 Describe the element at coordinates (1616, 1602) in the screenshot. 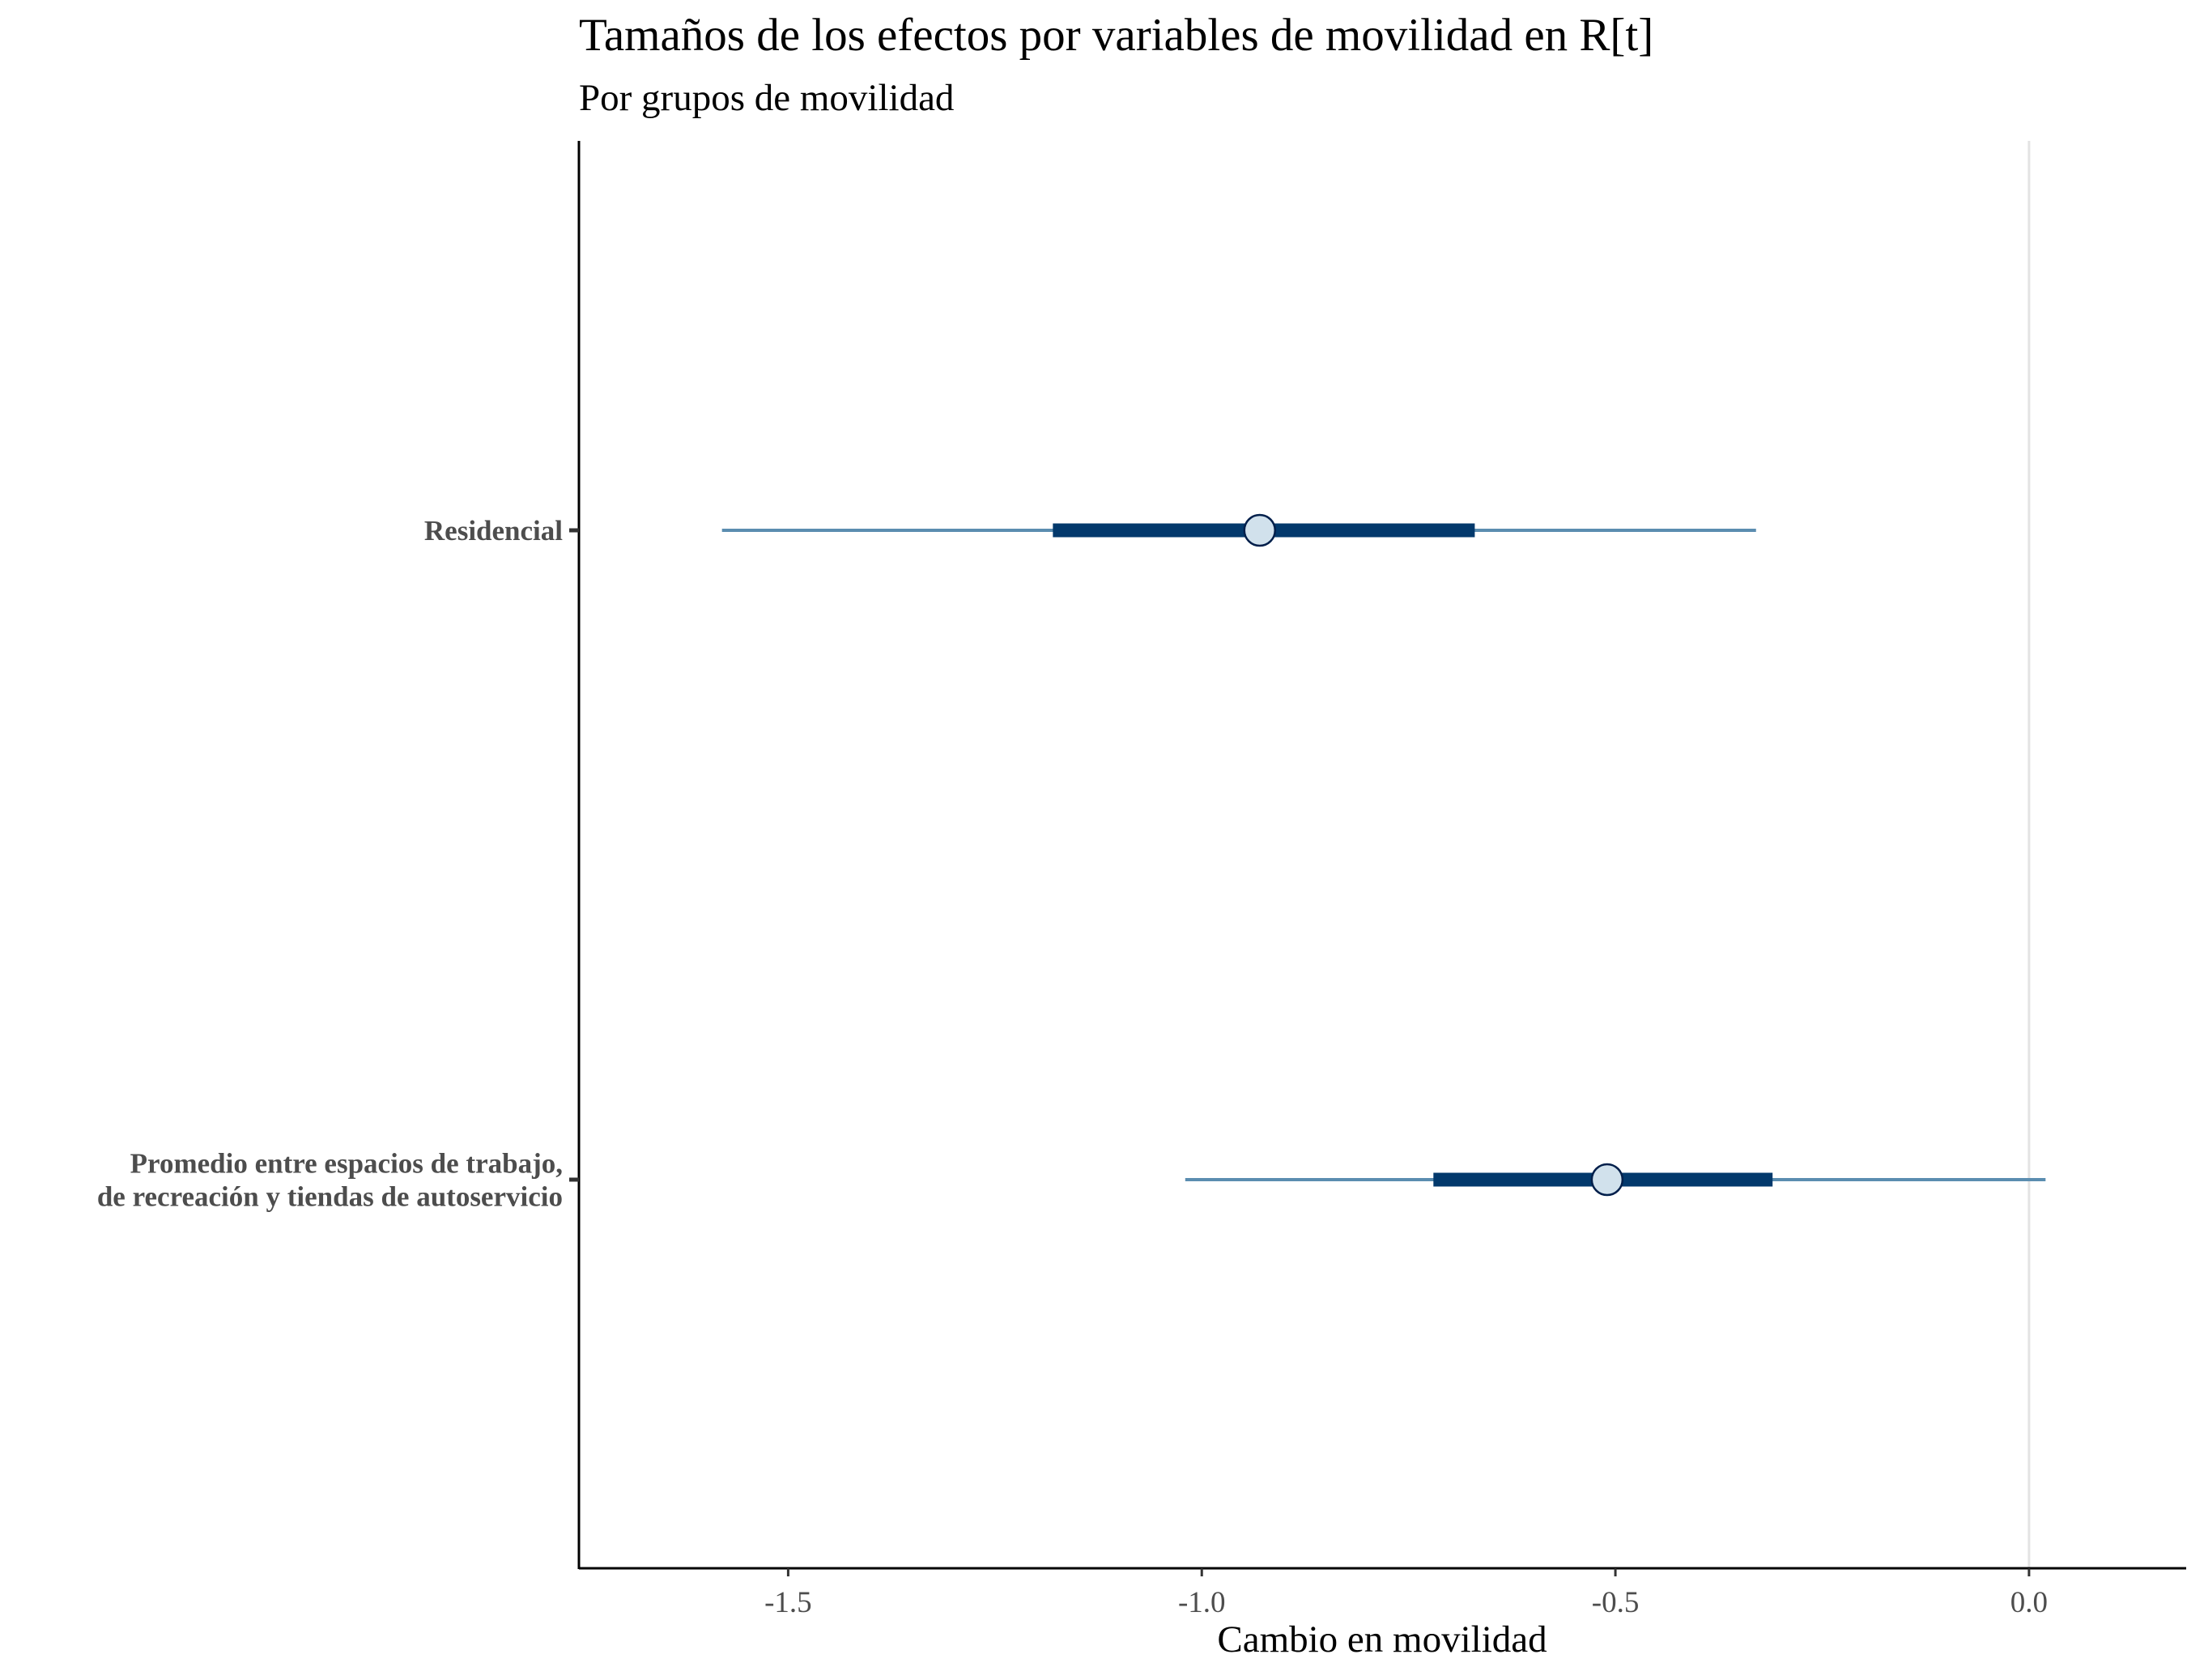

I see `x-tick-label: -0.5` at that location.